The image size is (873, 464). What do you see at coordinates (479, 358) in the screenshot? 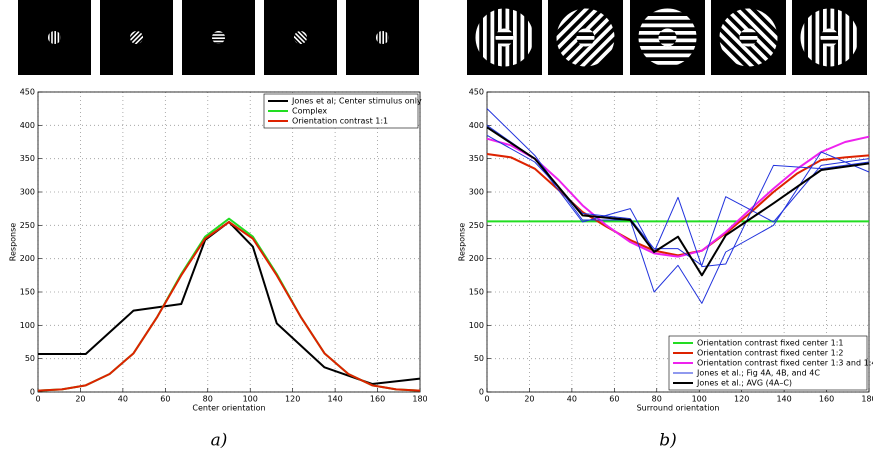
I see `y-tick-label: 50` at bounding box center [479, 358].